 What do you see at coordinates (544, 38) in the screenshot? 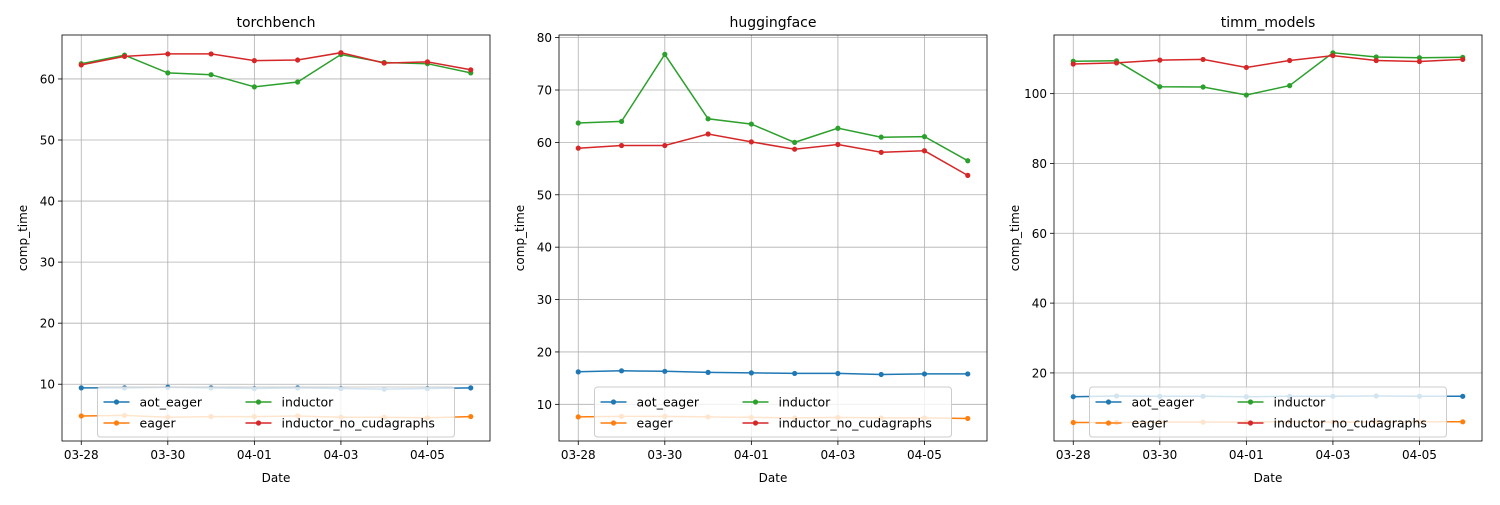
I see `y-tick-label: 80` at bounding box center [544, 38].